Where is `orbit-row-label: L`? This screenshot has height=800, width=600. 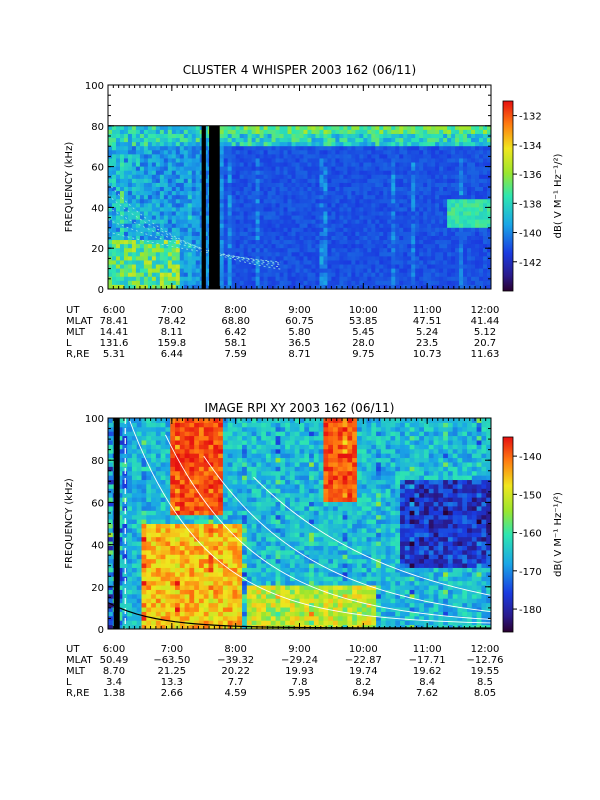 orbit-row-label: L is located at coordinates (69, 343).